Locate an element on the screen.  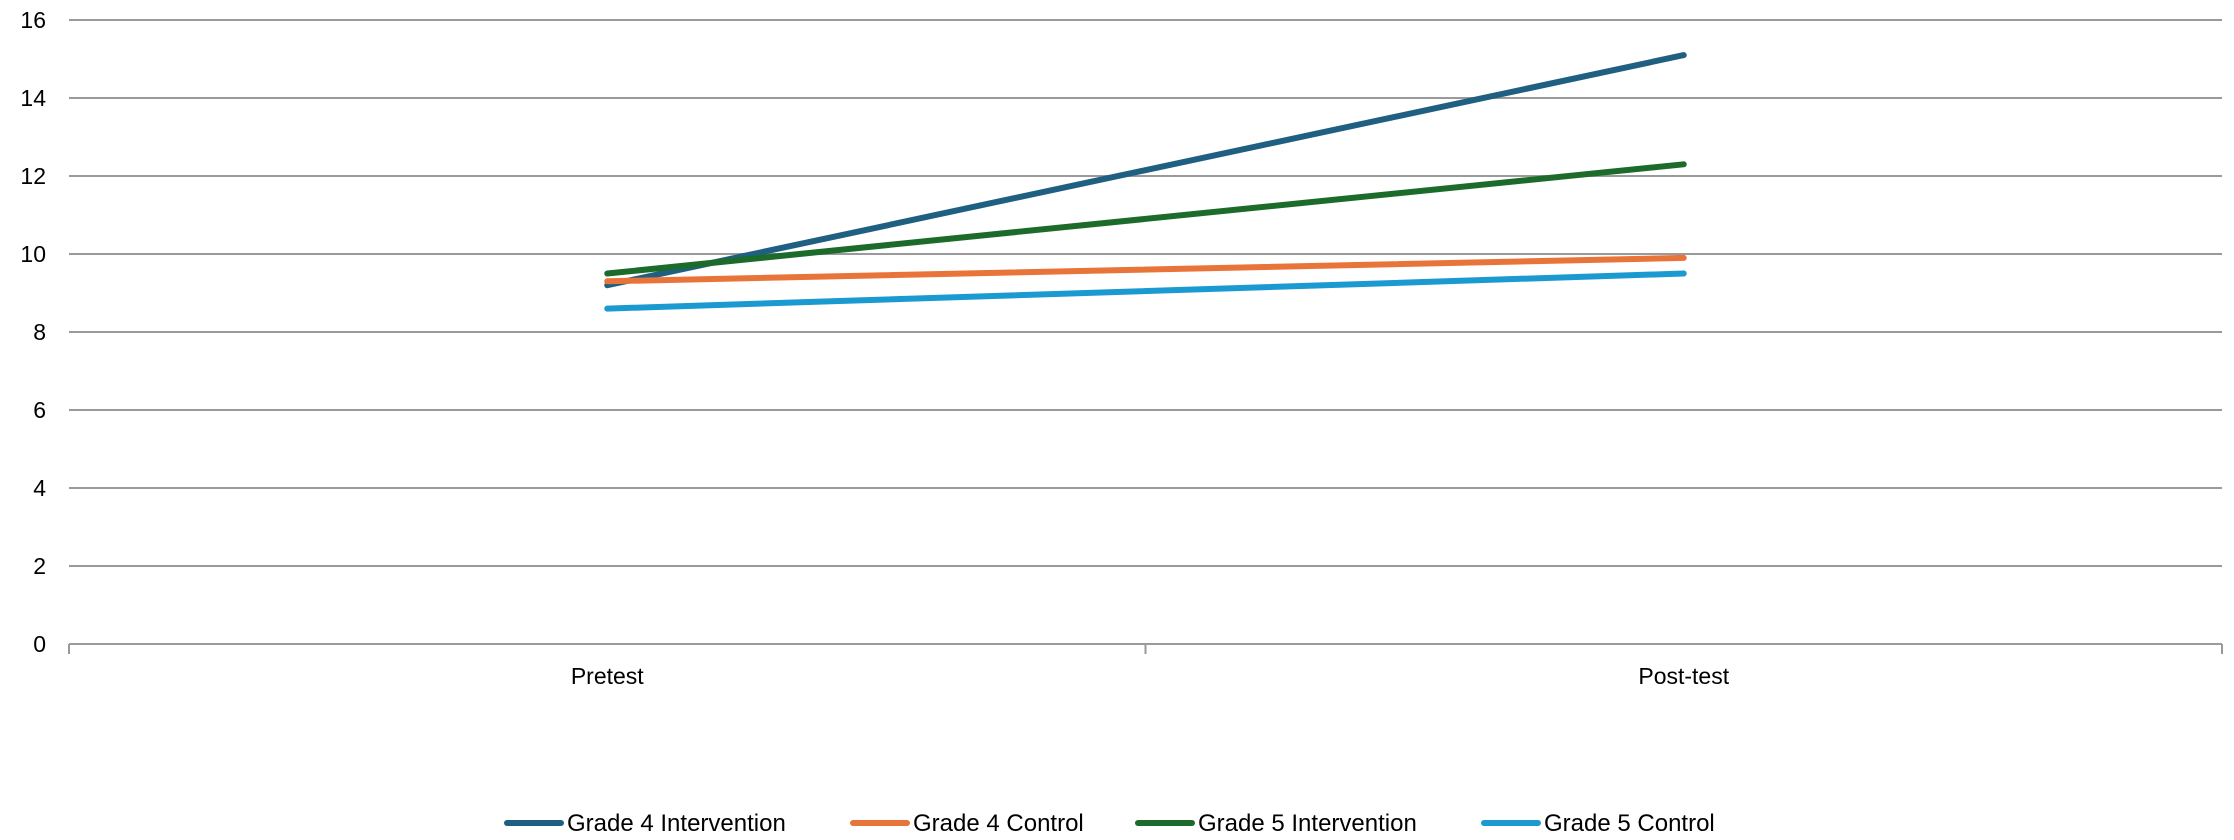
legend-label: Grade 5 Intervention is located at coordinates (1307, 822).